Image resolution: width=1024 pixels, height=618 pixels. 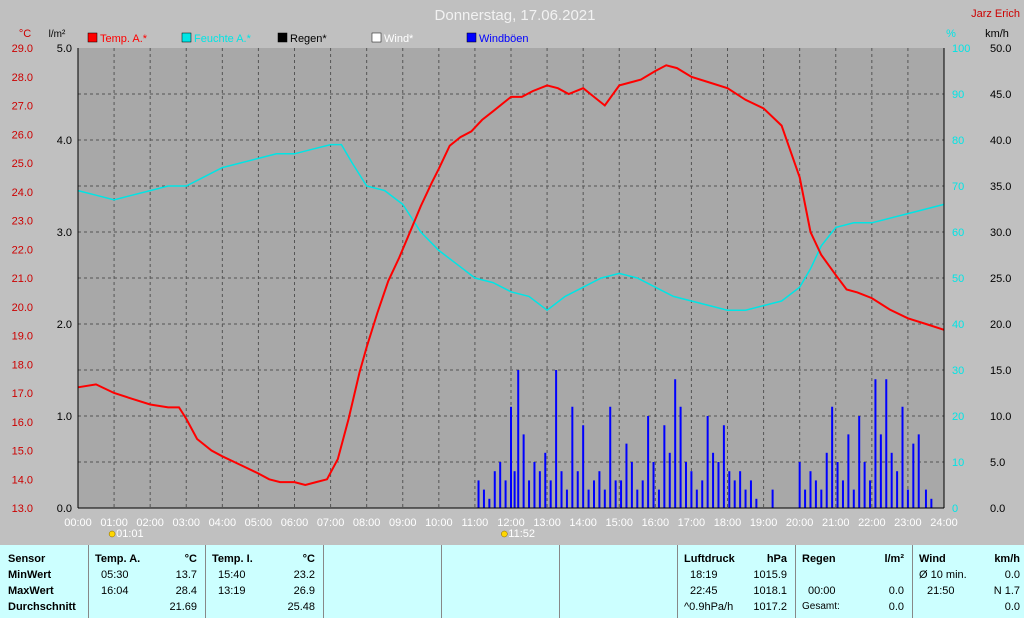 I want to click on stats-header: Wind, so click(x=932, y=559).